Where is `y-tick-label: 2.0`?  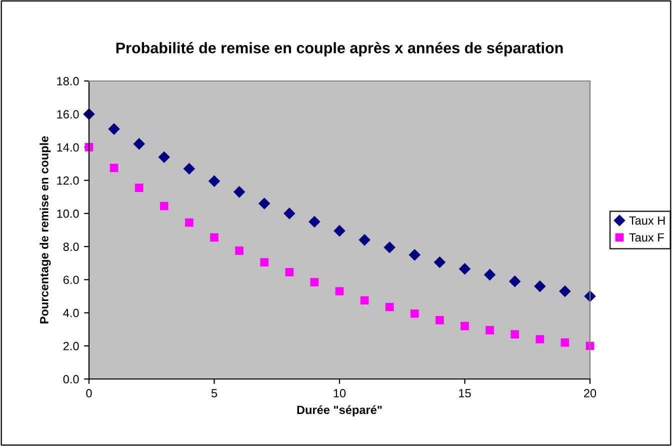
y-tick-label: 2.0 is located at coordinates (71, 346).